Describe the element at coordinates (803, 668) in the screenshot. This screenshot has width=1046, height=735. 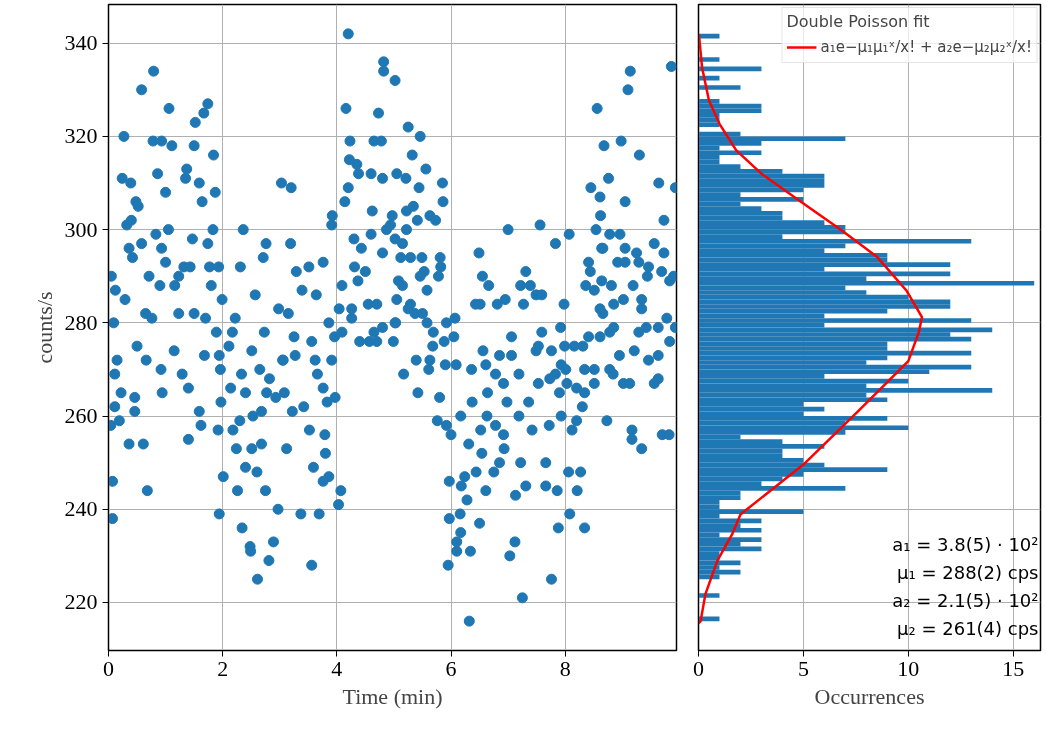
I see `x-tick-label: 5` at that location.